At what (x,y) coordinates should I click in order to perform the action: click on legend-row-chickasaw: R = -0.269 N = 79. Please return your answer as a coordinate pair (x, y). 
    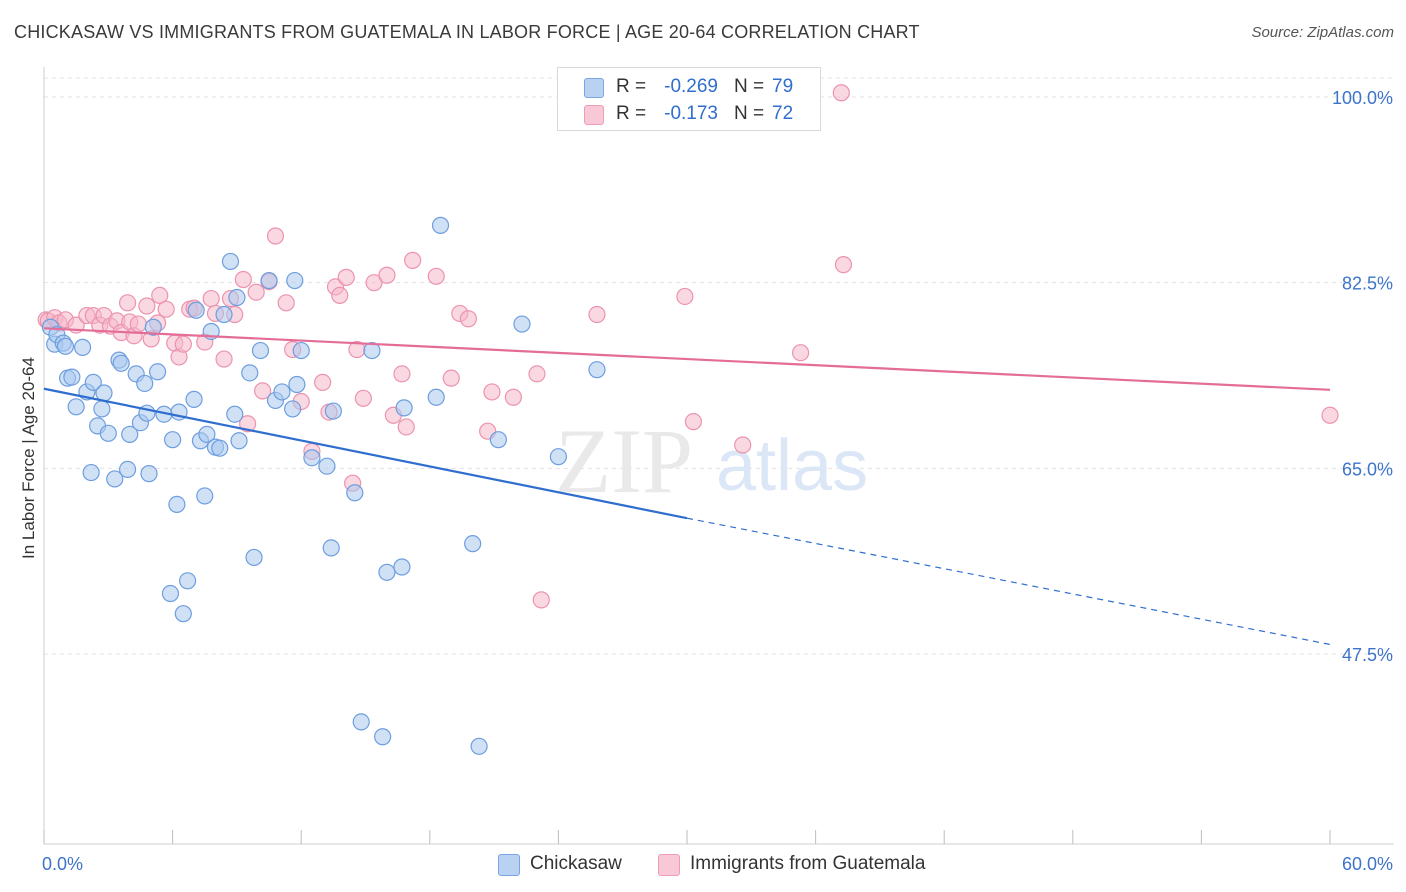
    Looking at the image, I should click on (689, 87).